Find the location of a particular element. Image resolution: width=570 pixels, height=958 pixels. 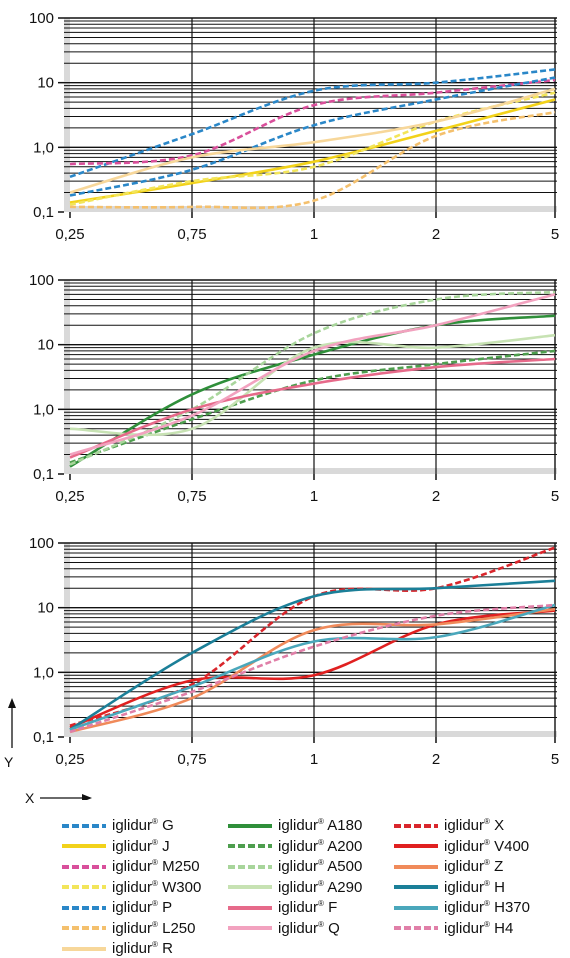

legend-label: iglidur® H4 is located at coordinates (479, 928).